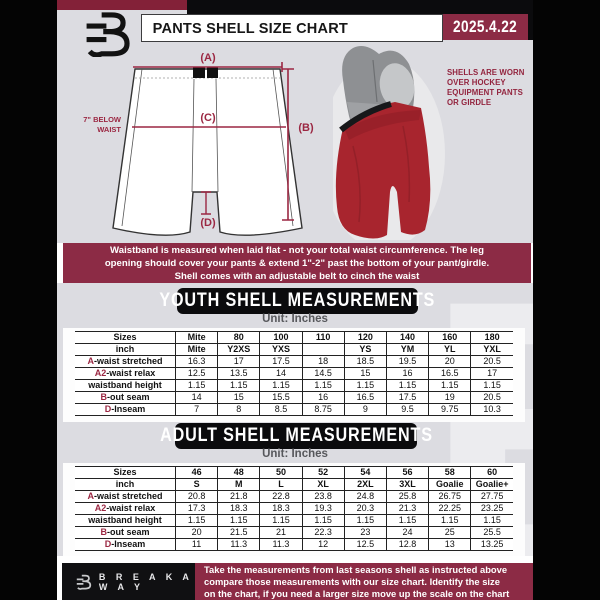 This screenshot has width=600, height=600. What do you see at coordinates (295, 454) in the screenshot?
I see `adult-unit-label: Unit: Inches` at bounding box center [295, 454].